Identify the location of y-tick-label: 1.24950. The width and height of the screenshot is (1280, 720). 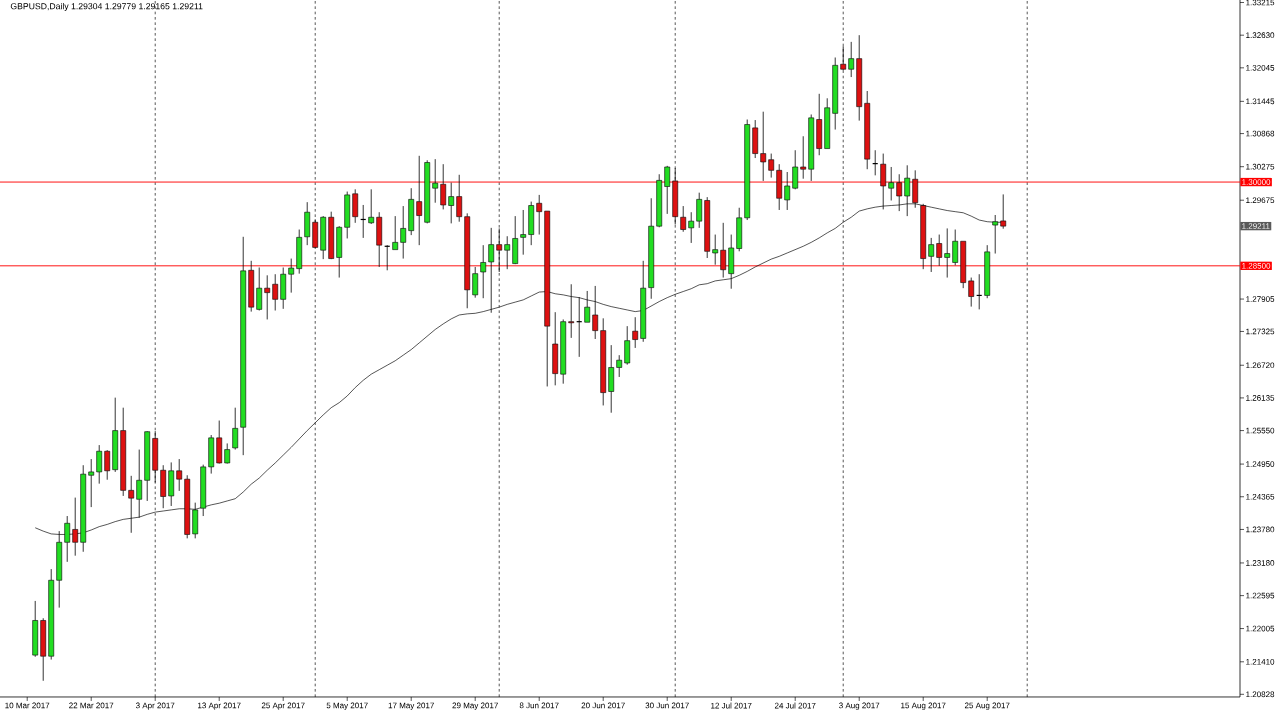
(1260, 464).